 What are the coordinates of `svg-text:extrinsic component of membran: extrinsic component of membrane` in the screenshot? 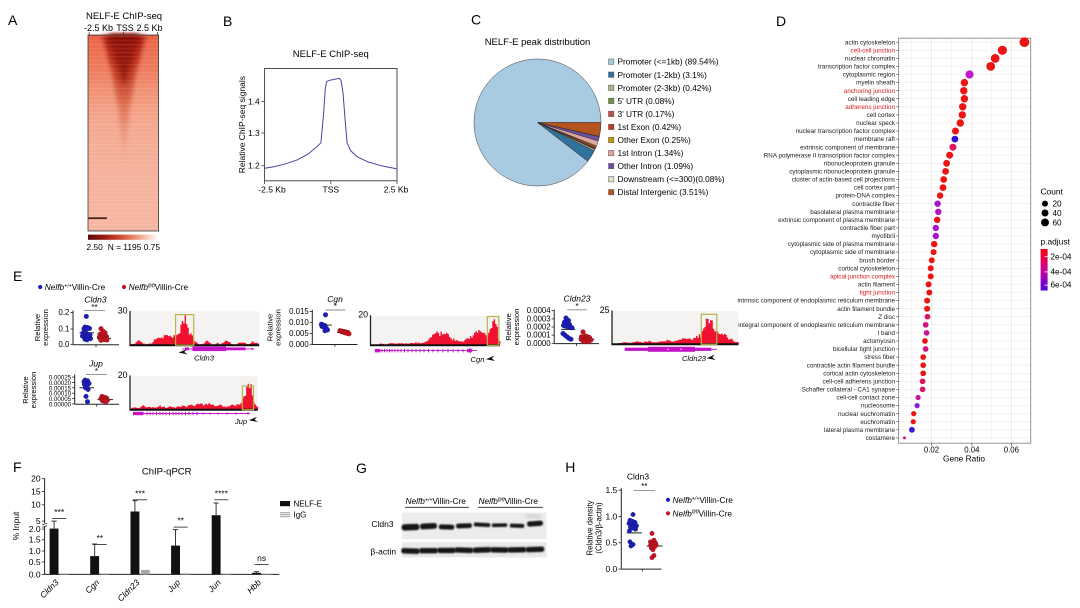 It's located at (847, 147).